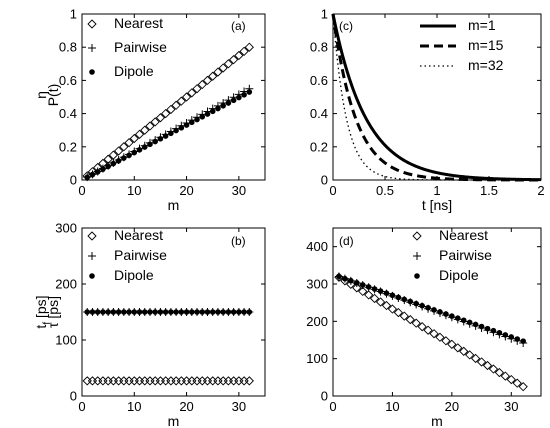  I want to click on y-tick-label: 100, so click(317, 358).